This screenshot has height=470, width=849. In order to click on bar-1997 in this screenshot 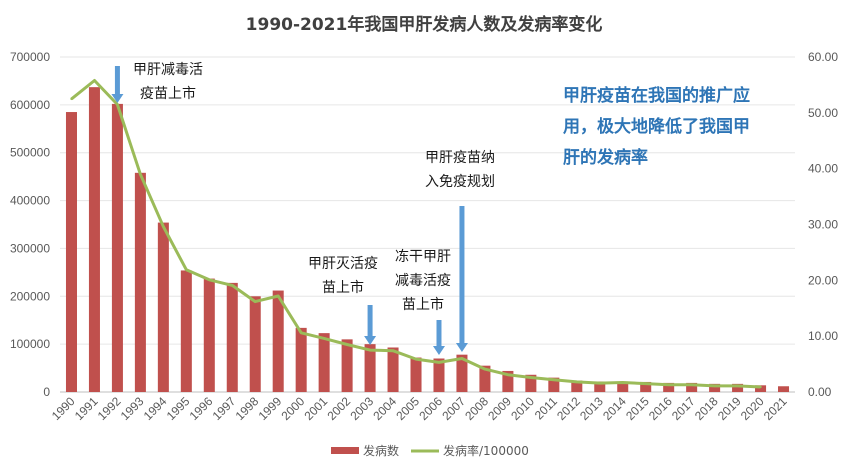, I will do `click(232, 337)`.